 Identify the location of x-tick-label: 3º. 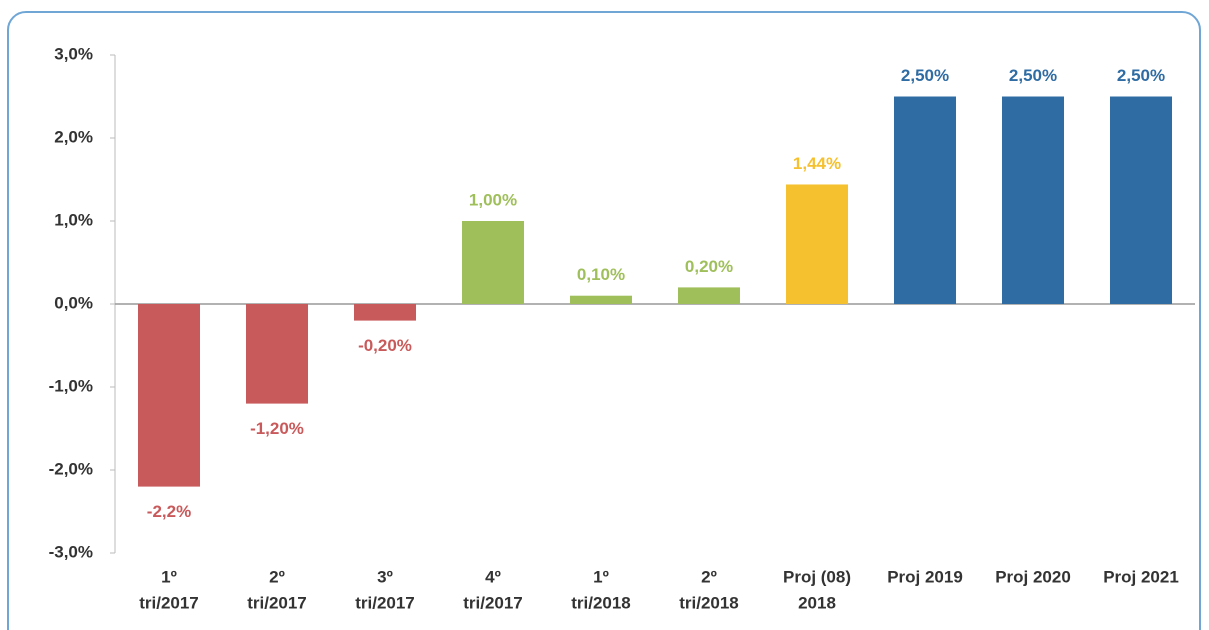
(385, 576).